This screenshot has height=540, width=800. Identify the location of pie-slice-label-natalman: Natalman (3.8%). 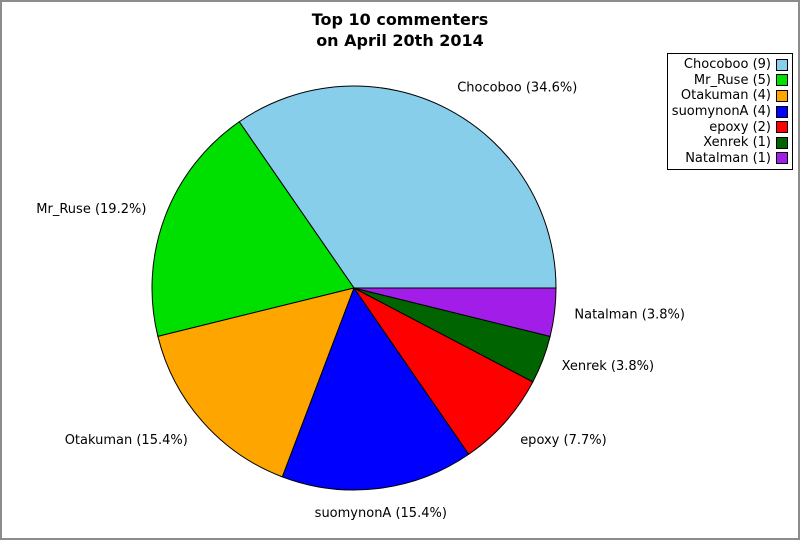
(629, 314).